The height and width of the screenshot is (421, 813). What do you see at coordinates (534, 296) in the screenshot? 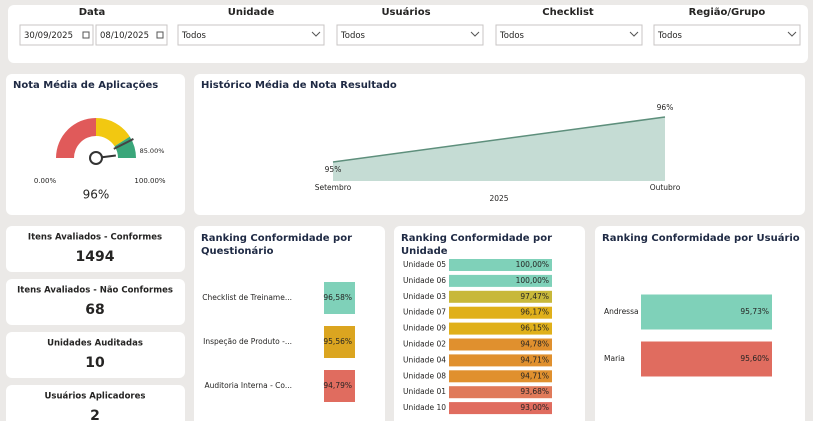
I see `row-value: 97,47%` at bounding box center [534, 296].